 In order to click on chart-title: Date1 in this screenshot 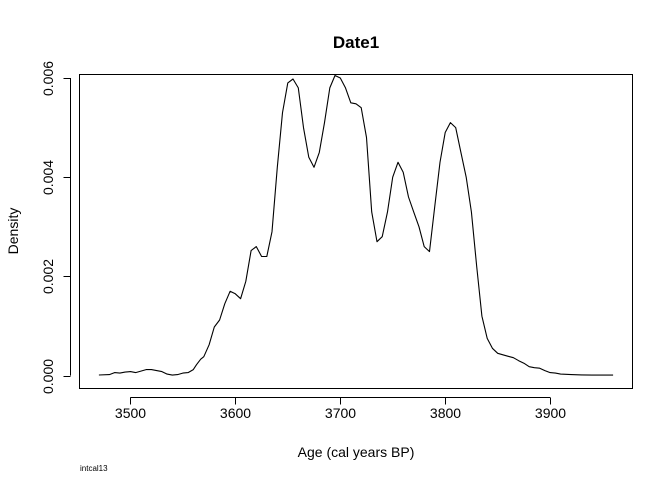, I will do `click(356, 42)`.